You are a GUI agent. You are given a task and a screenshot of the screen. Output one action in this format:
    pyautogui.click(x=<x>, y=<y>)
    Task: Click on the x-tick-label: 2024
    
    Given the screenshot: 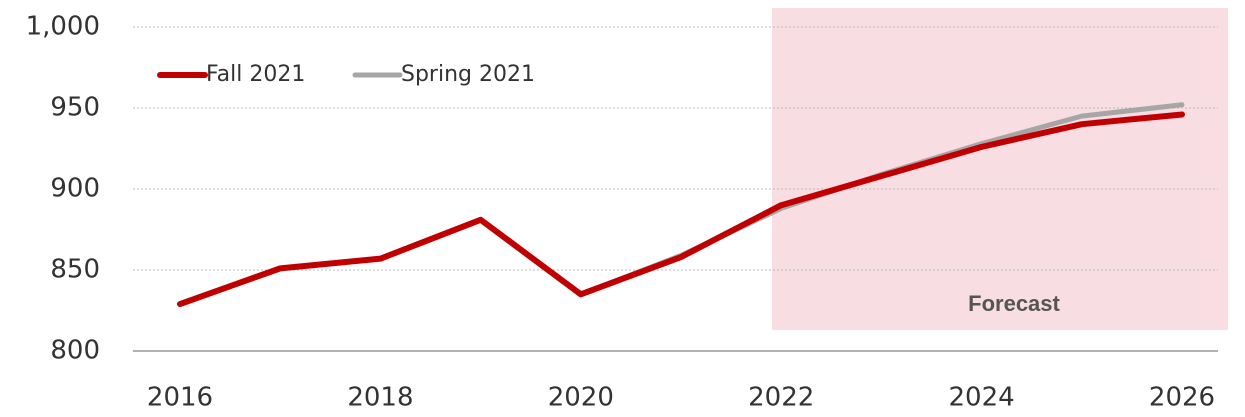 What is the action you would take?
    pyautogui.click(x=982, y=398)
    